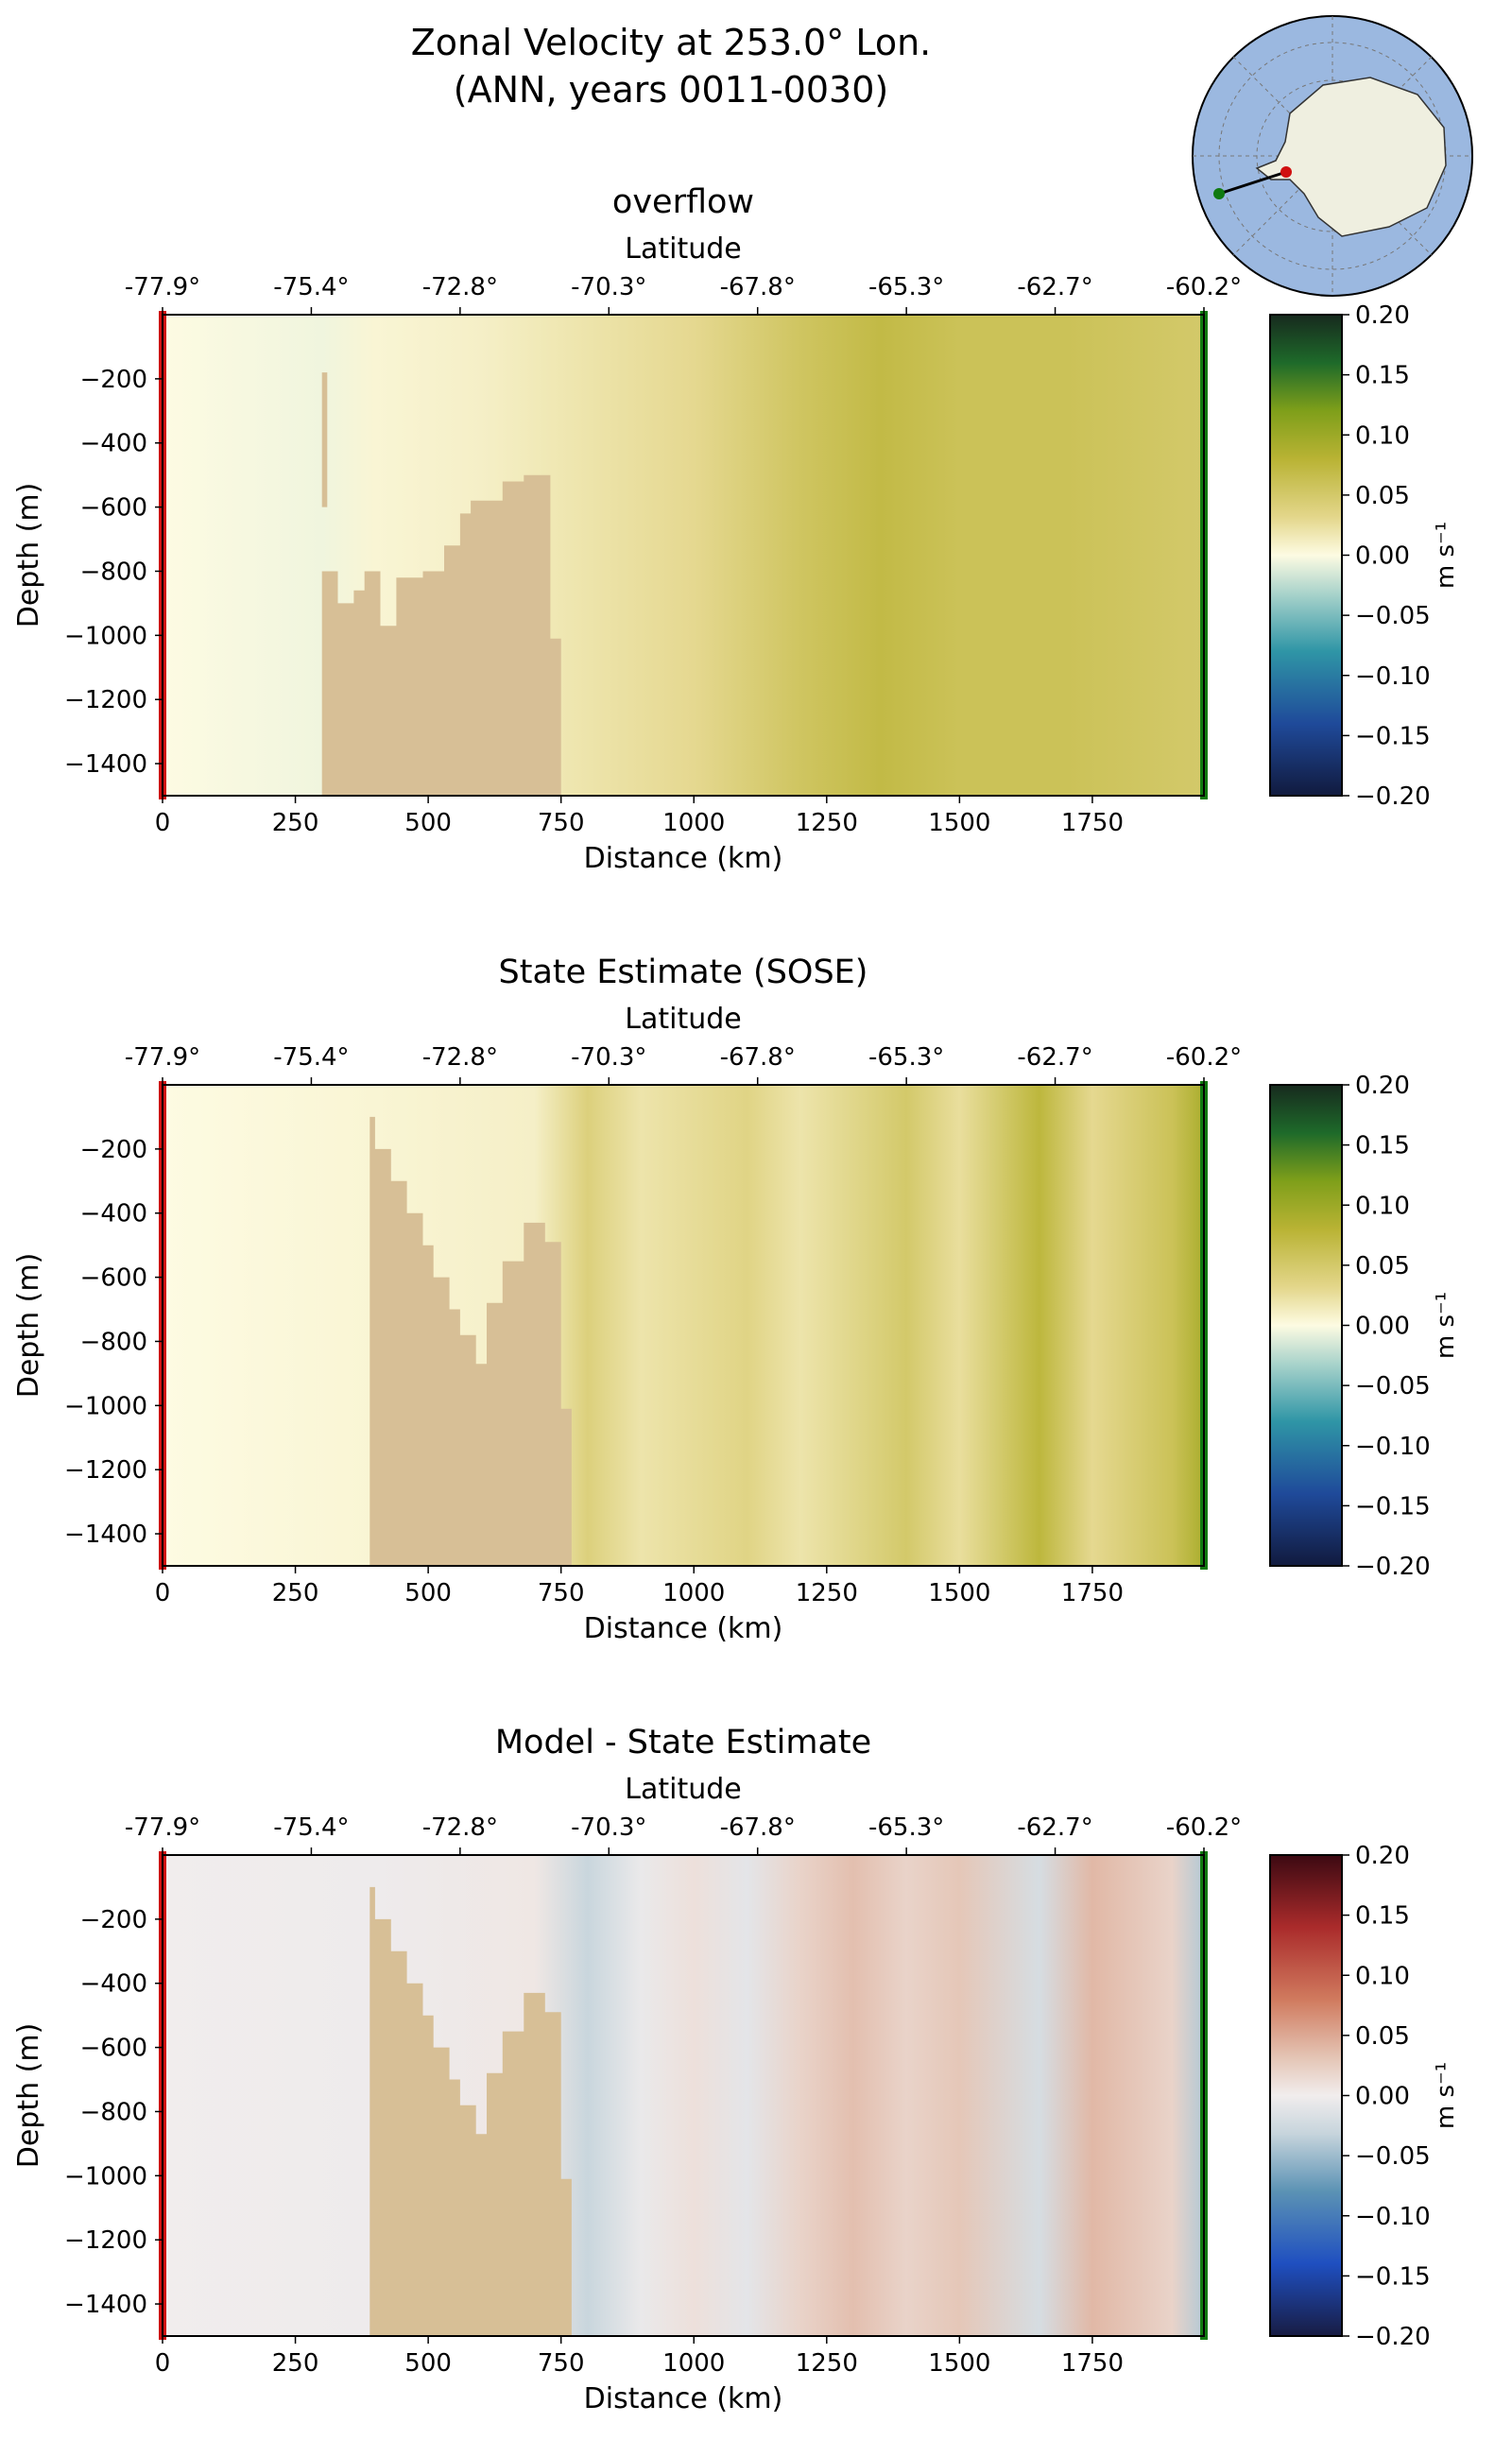 This screenshot has width=1512, height=2457. I want to click on latitude-tick-label: -70.3°, so click(608, 1827).